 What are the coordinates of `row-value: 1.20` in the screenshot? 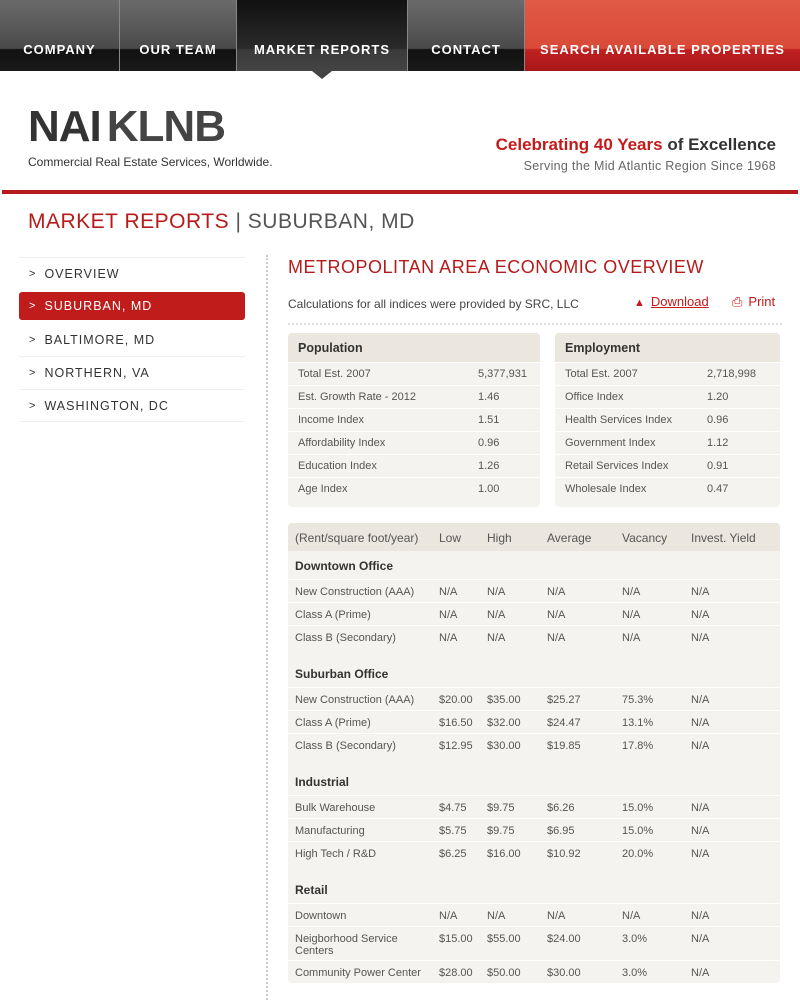 It's located at (718, 397).